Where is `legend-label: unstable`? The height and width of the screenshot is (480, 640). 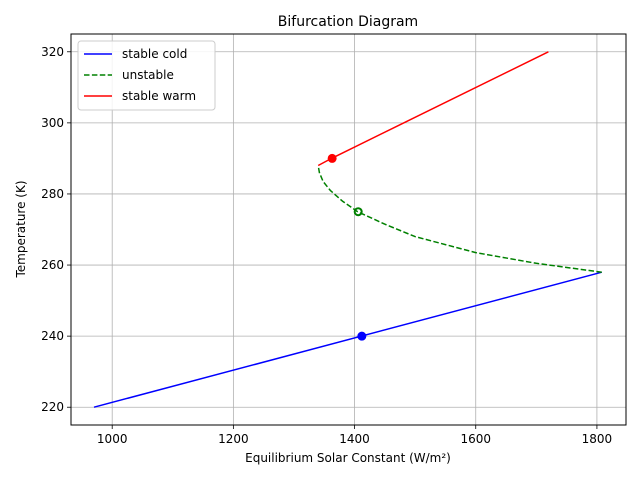 legend-label: unstable is located at coordinates (148, 75).